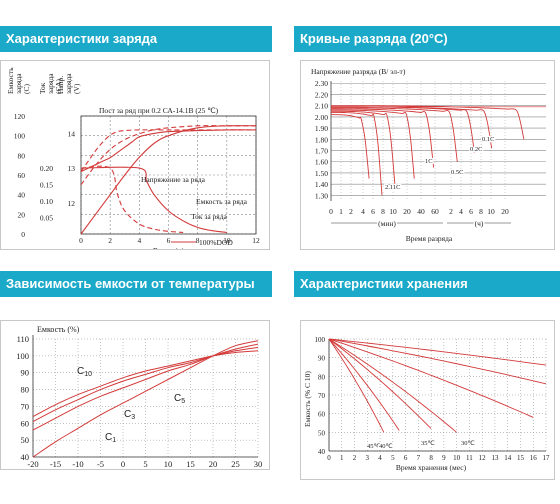 The image size is (560, 504). I want to click on charge-x-tick: 8, so click(198, 240).